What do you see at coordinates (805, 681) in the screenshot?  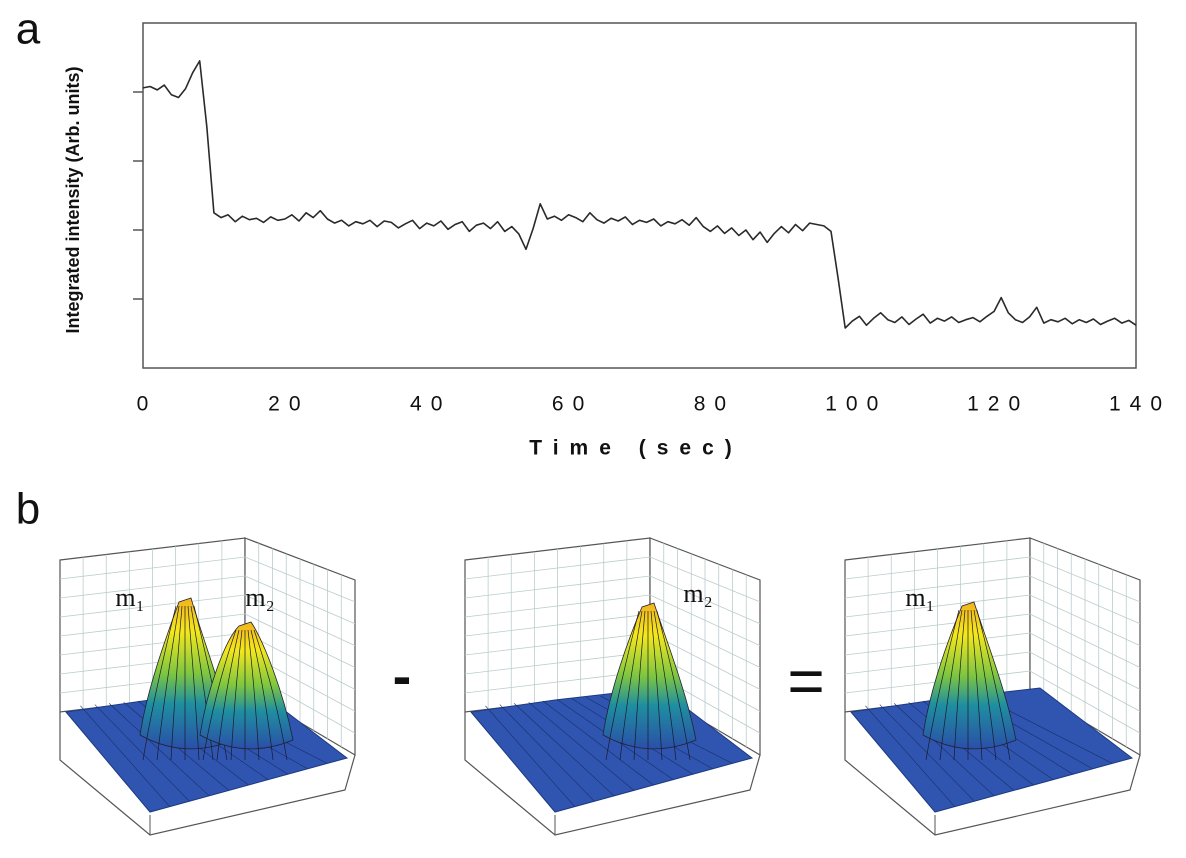 I see `operator: =` at bounding box center [805, 681].